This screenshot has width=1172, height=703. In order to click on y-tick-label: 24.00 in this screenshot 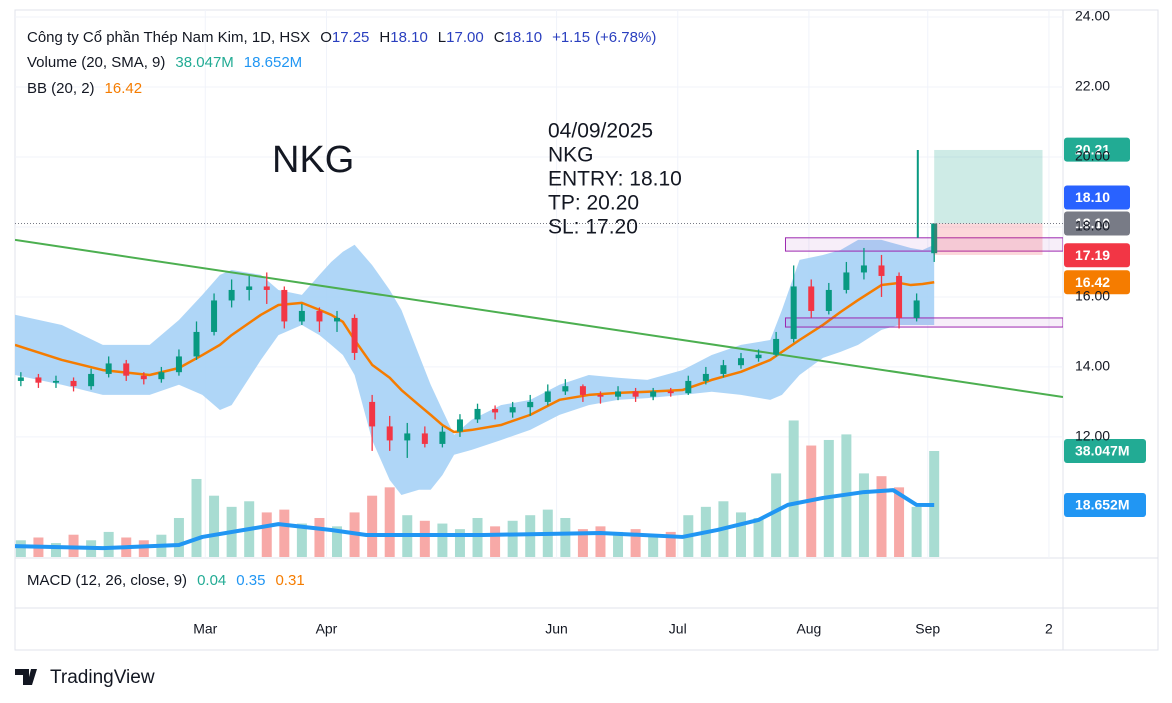, I will do `click(1092, 16)`.